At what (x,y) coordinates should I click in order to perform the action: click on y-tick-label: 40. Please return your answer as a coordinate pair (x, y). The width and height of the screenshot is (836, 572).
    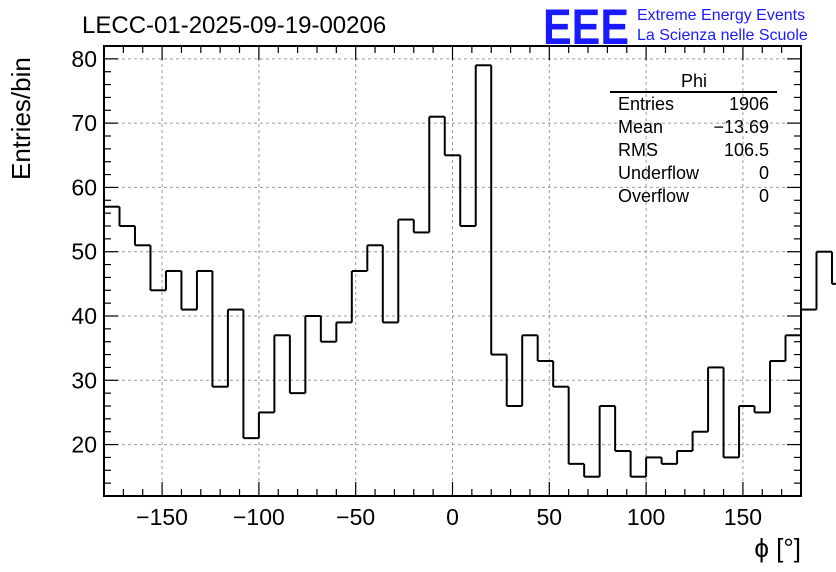
    Looking at the image, I should click on (84, 316).